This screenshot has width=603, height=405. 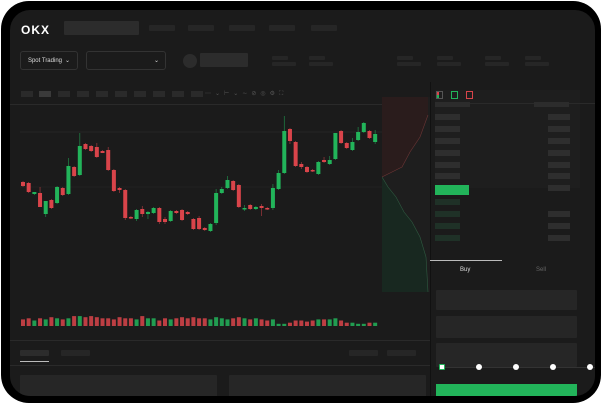 I want to click on drawing-icon: ∼, so click(x=247, y=94).